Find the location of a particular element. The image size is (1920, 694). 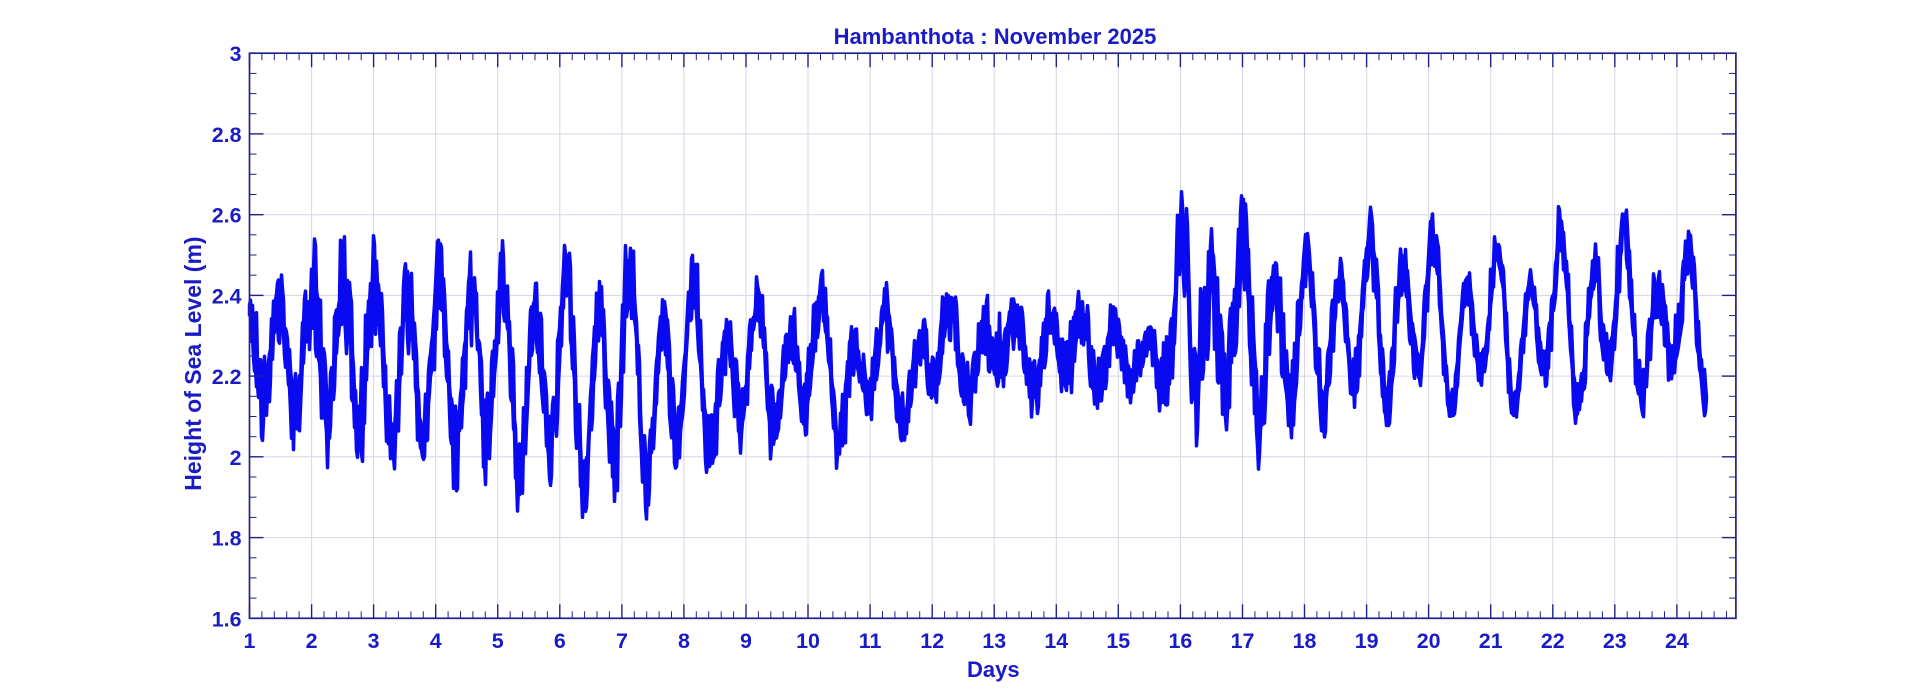

svg-text: 7 is located at coordinates (622, 641).